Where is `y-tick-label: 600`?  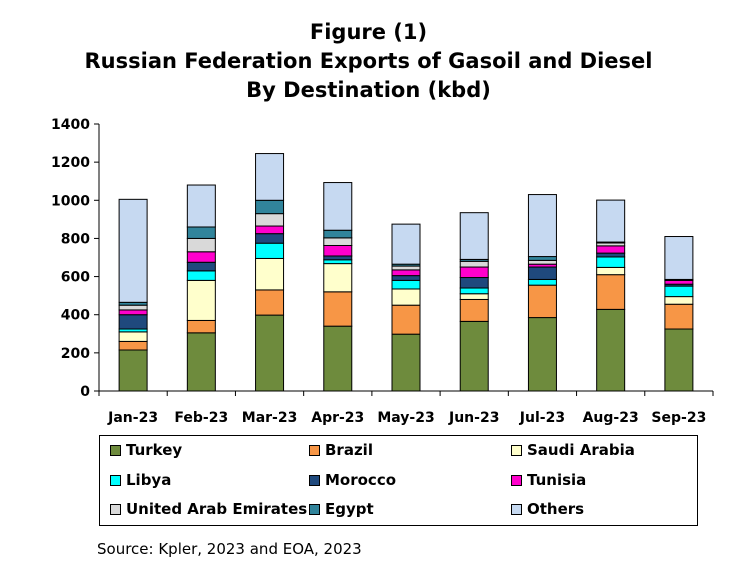 y-tick-label: 600 is located at coordinates (75, 278).